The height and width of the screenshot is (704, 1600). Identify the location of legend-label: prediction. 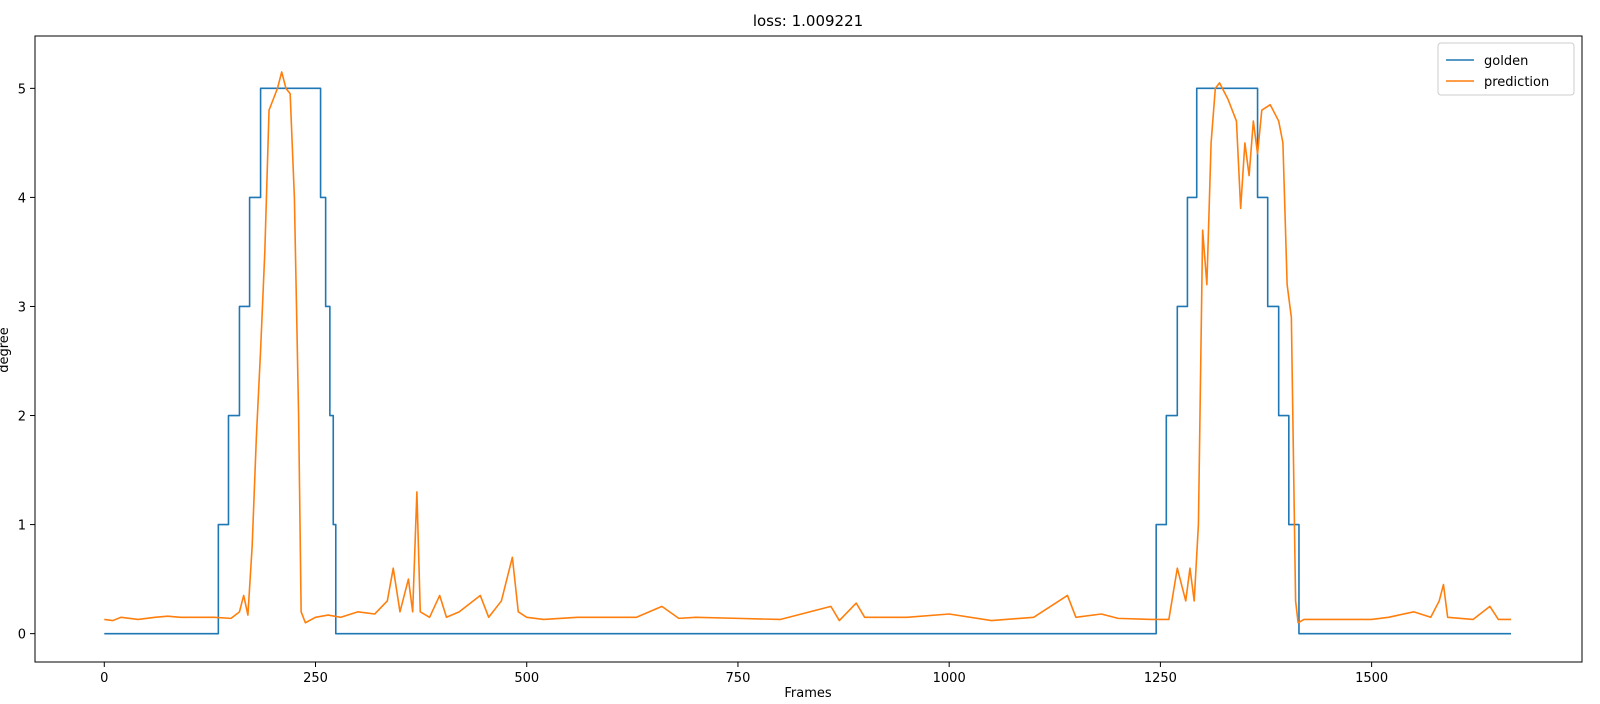
(1516, 82).